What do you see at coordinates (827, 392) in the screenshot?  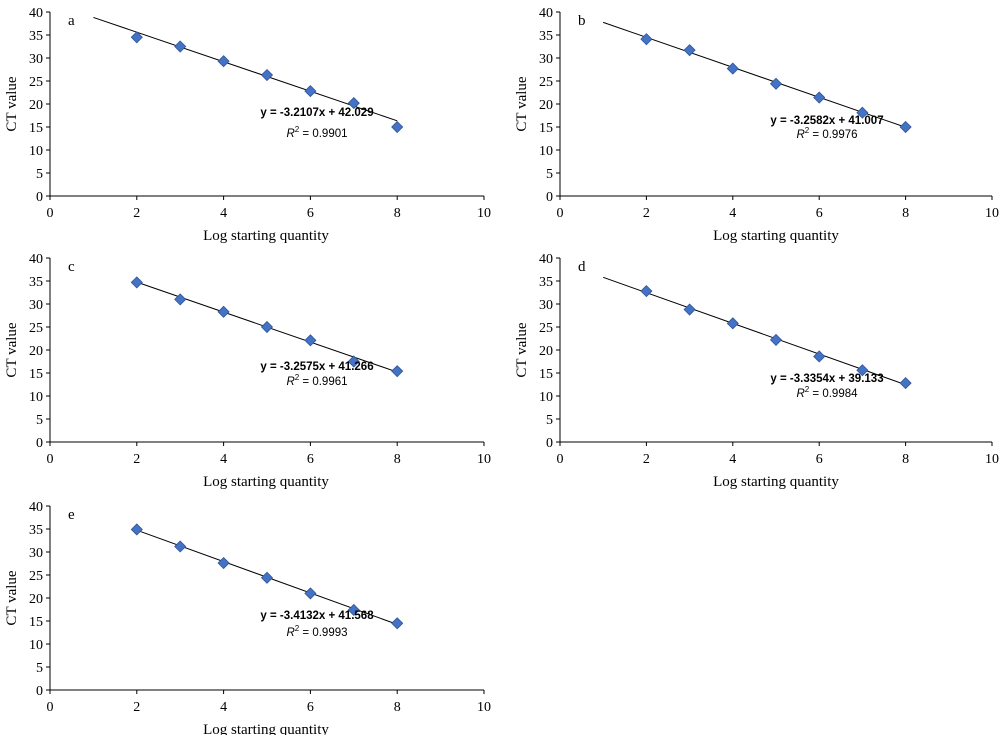 I see `r-squared-label: R2 = 0.9984` at bounding box center [827, 392].